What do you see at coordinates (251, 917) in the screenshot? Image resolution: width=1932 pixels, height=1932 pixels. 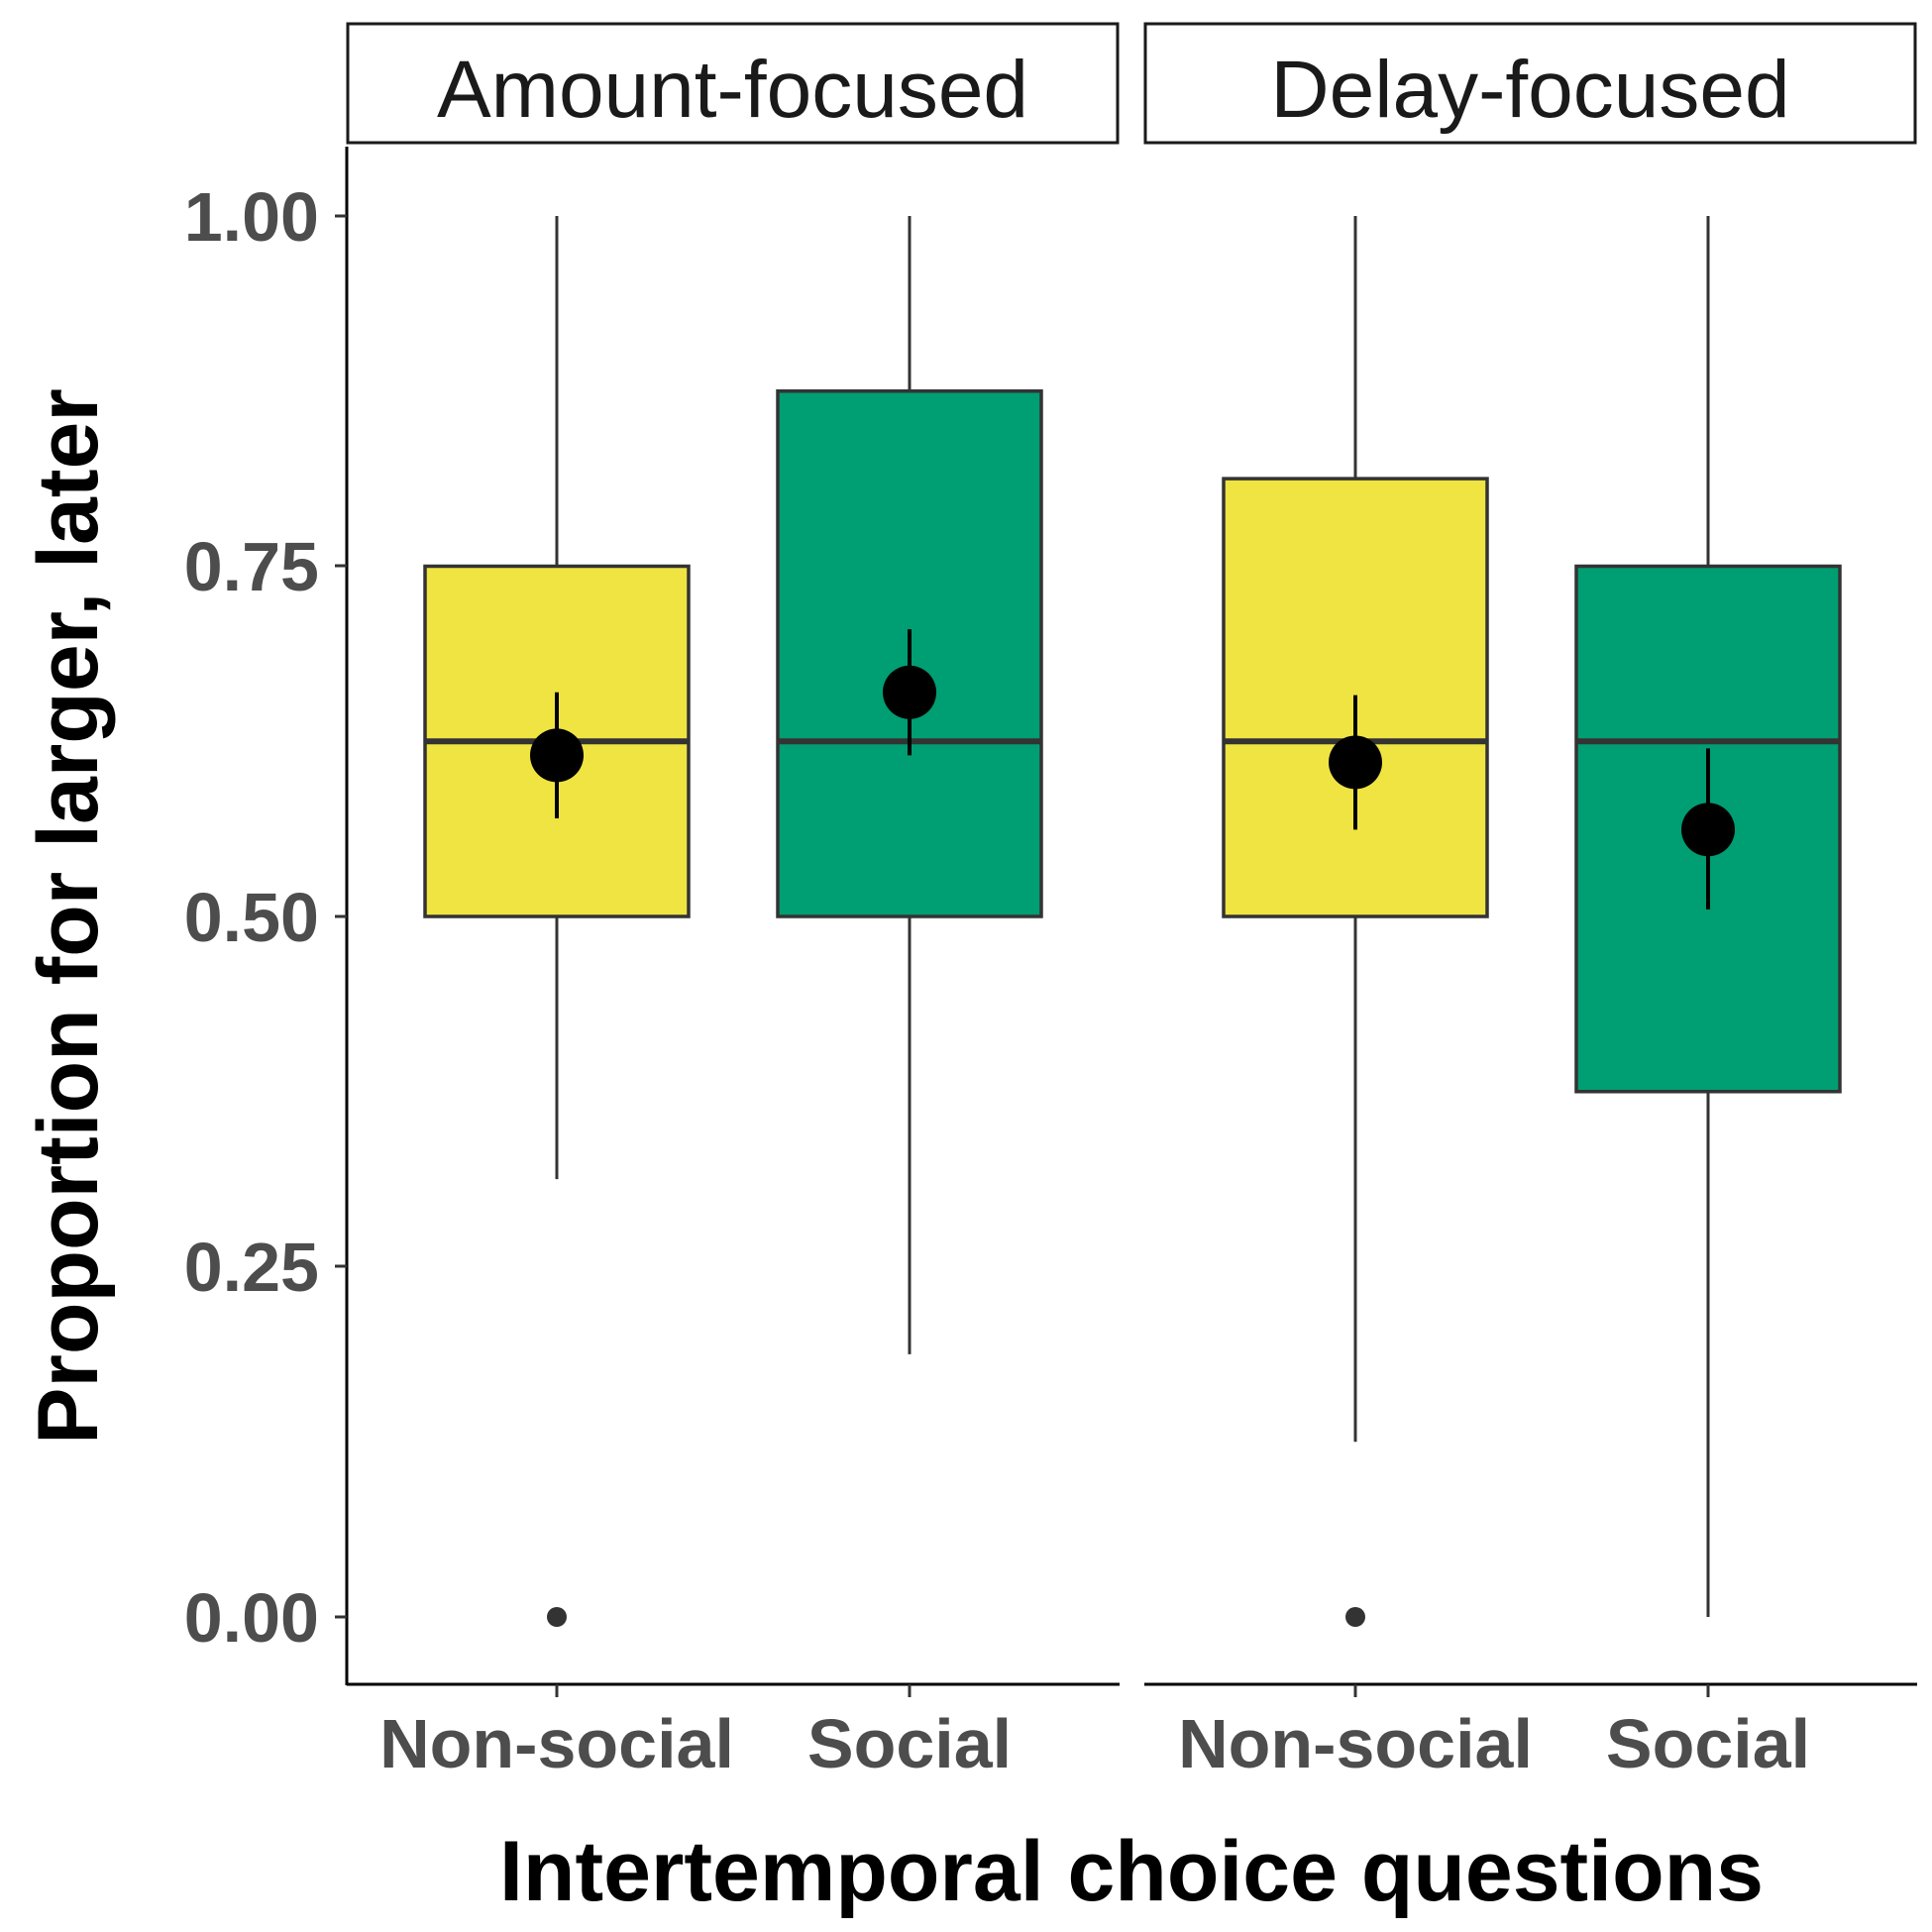 I see `y-tick-label: 0.50` at bounding box center [251, 917].